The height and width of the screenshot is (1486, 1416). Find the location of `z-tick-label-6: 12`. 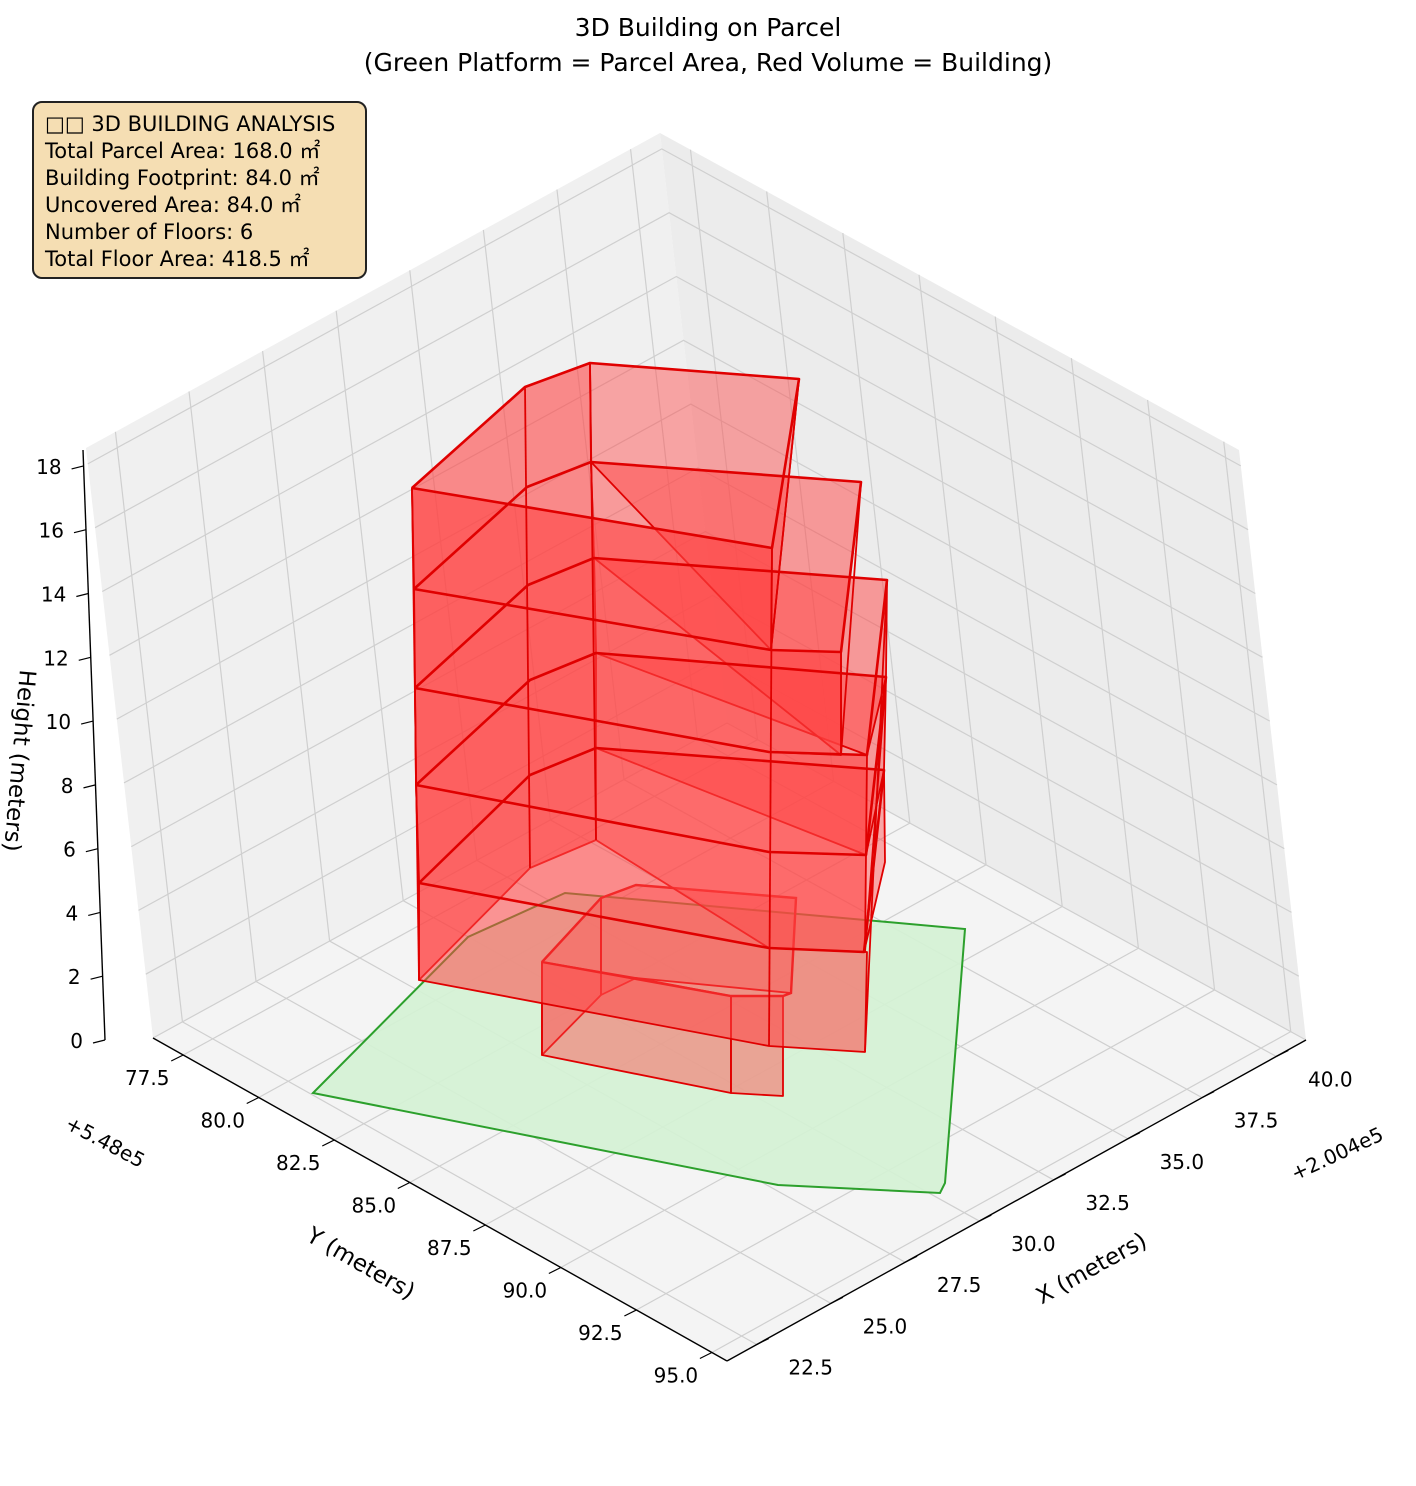

z-tick-label-6: 12 is located at coordinates (55, 658).